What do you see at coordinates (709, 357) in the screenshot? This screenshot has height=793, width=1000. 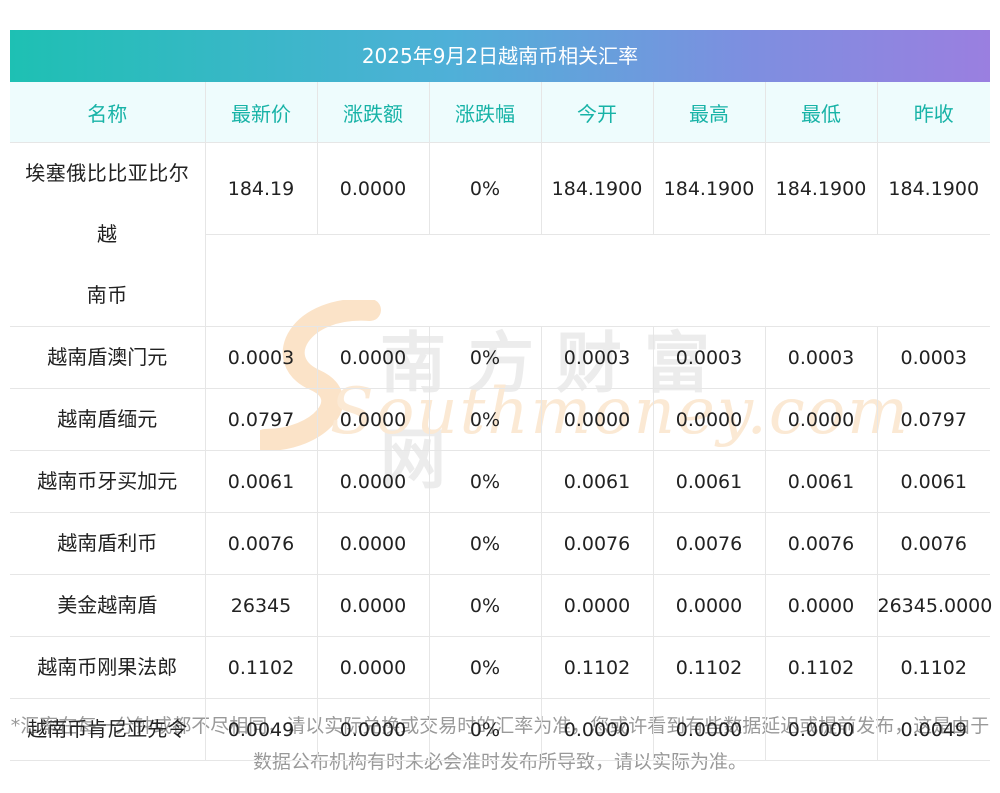 I see `cell-high: 0.0003` at bounding box center [709, 357].